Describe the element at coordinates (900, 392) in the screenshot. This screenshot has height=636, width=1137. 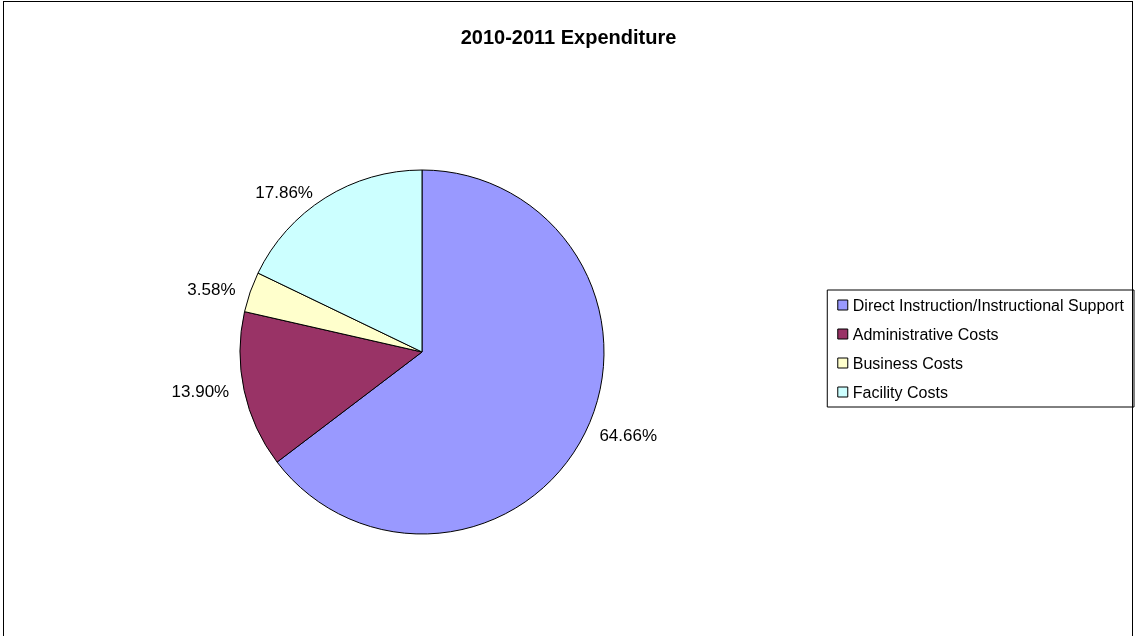
I see `legend-label: Facility Costs` at that location.